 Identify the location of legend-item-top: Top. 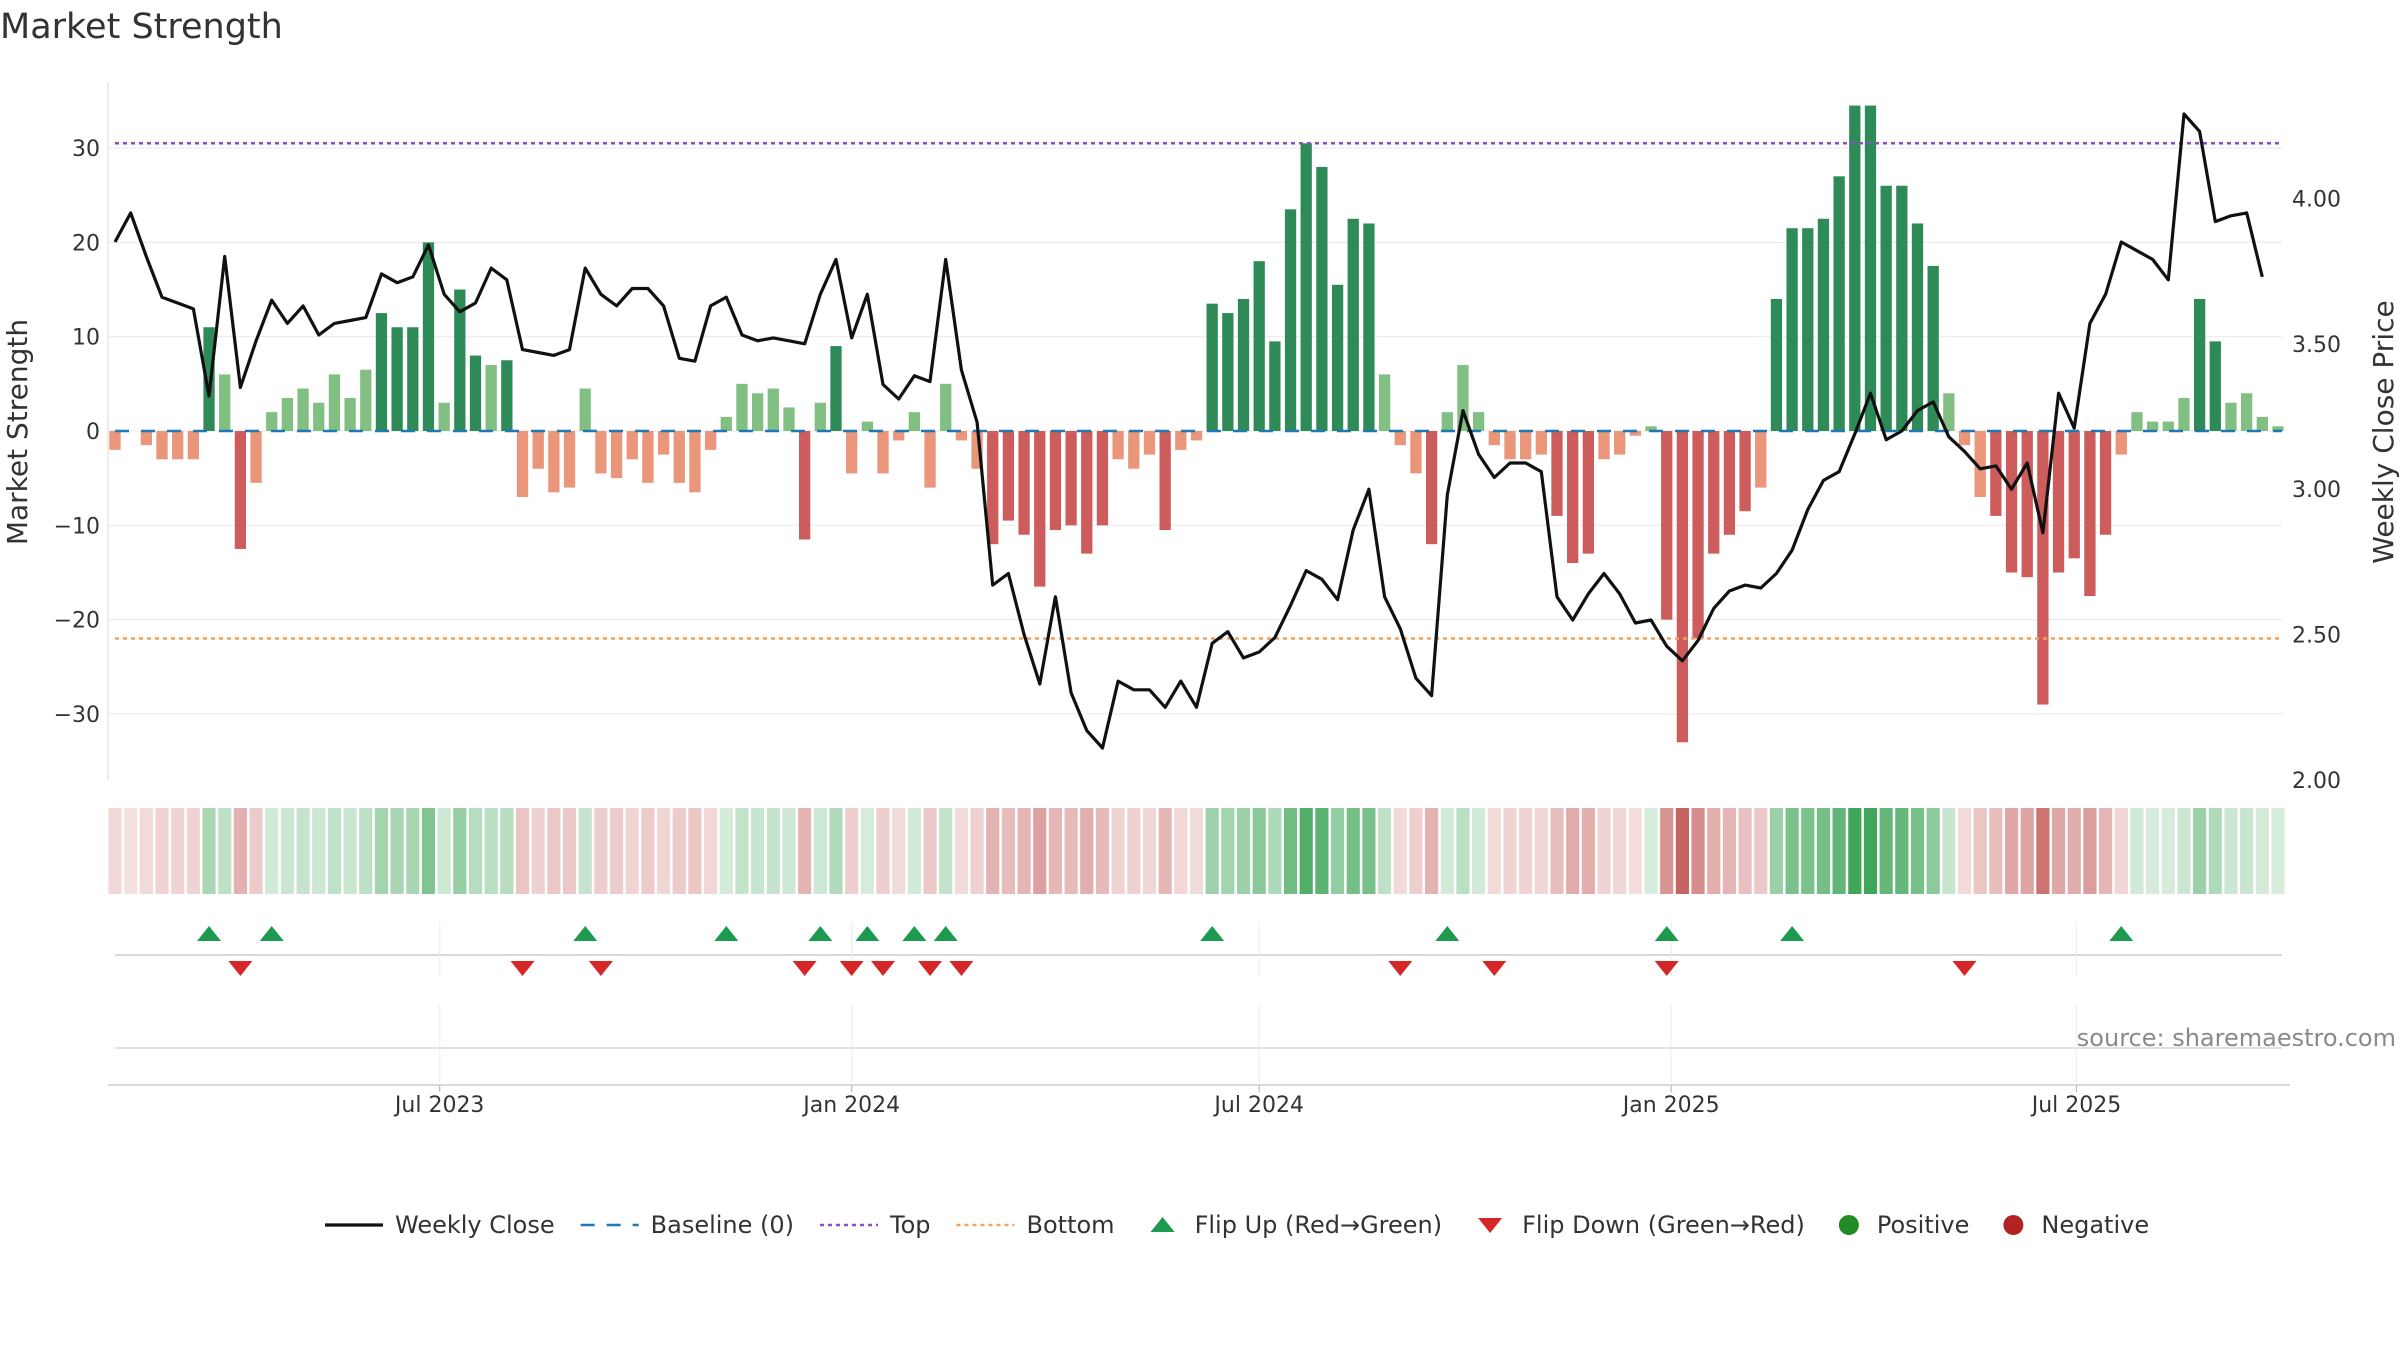
(875, 1225).